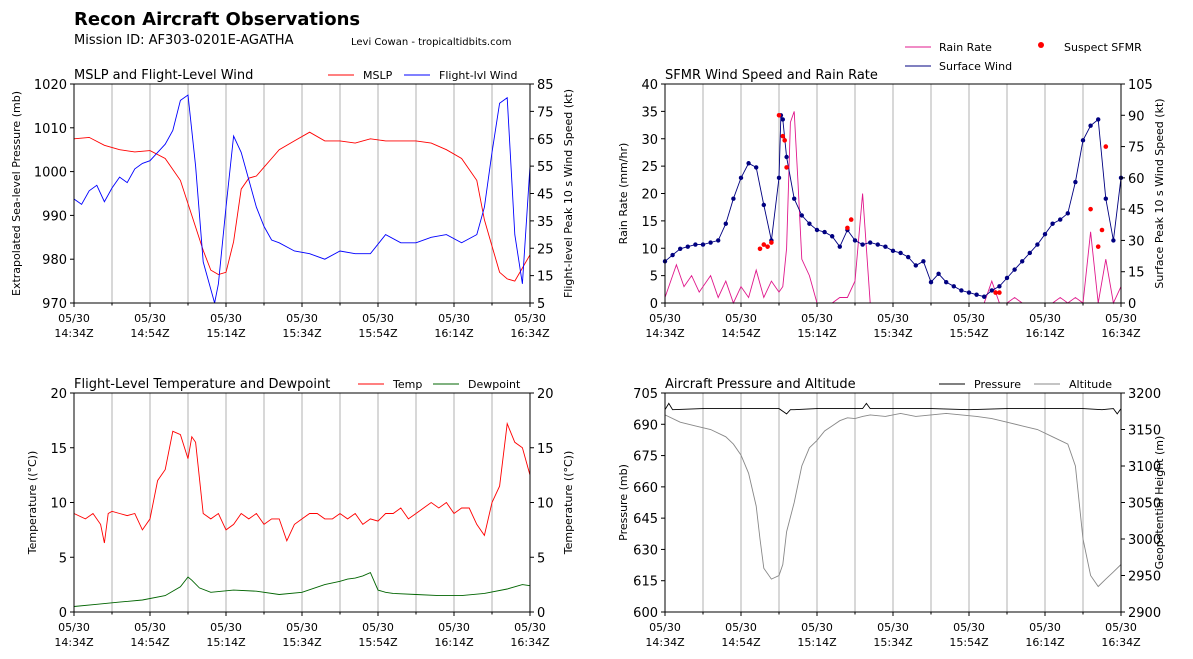 Image resolution: width=1193 pixels, height=659 pixels. I want to click on y-tick-label: 1000, so click(50, 173).